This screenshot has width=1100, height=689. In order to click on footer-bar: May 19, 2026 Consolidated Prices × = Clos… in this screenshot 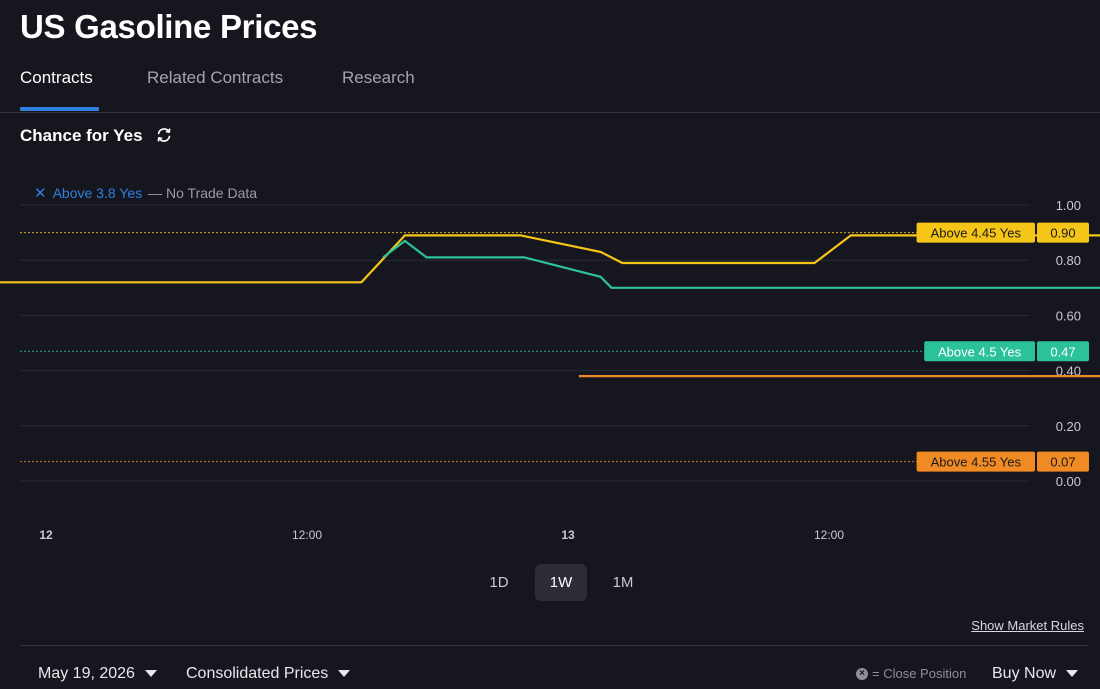, I will do `click(550, 673)`.